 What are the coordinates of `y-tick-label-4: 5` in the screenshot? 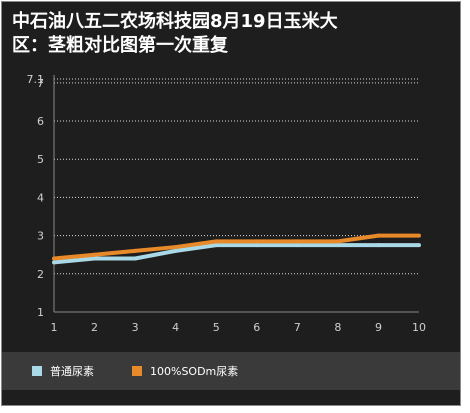 It's located at (40, 159).